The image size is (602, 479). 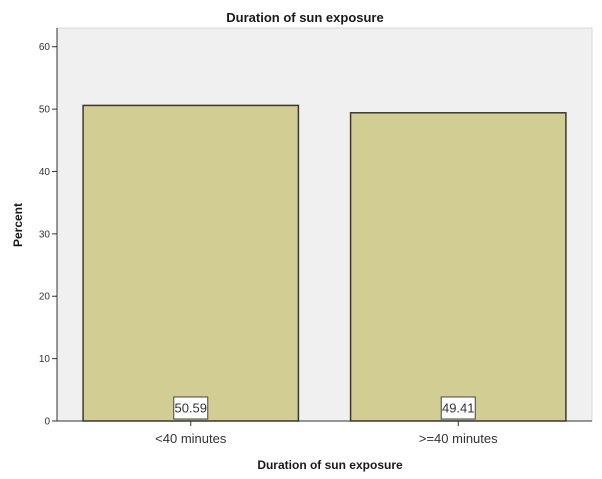 I want to click on y-tick-label: 10, so click(x=45, y=359).